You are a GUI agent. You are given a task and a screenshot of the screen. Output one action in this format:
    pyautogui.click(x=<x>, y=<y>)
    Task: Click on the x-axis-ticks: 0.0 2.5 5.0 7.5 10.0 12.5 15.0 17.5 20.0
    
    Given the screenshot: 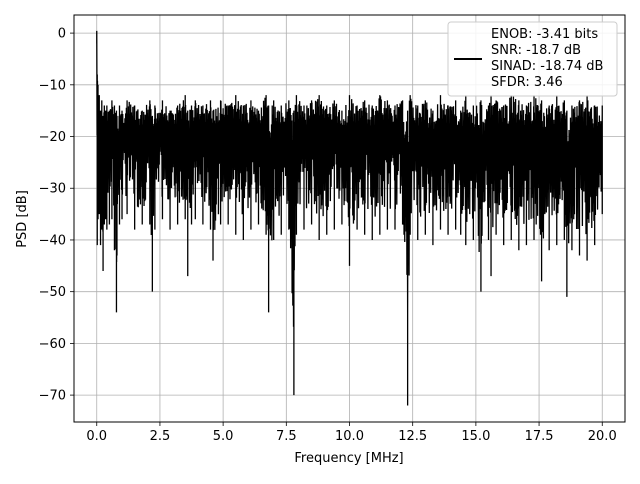 What is the action you would take?
    pyautogui.click(x=351, y=433)
    